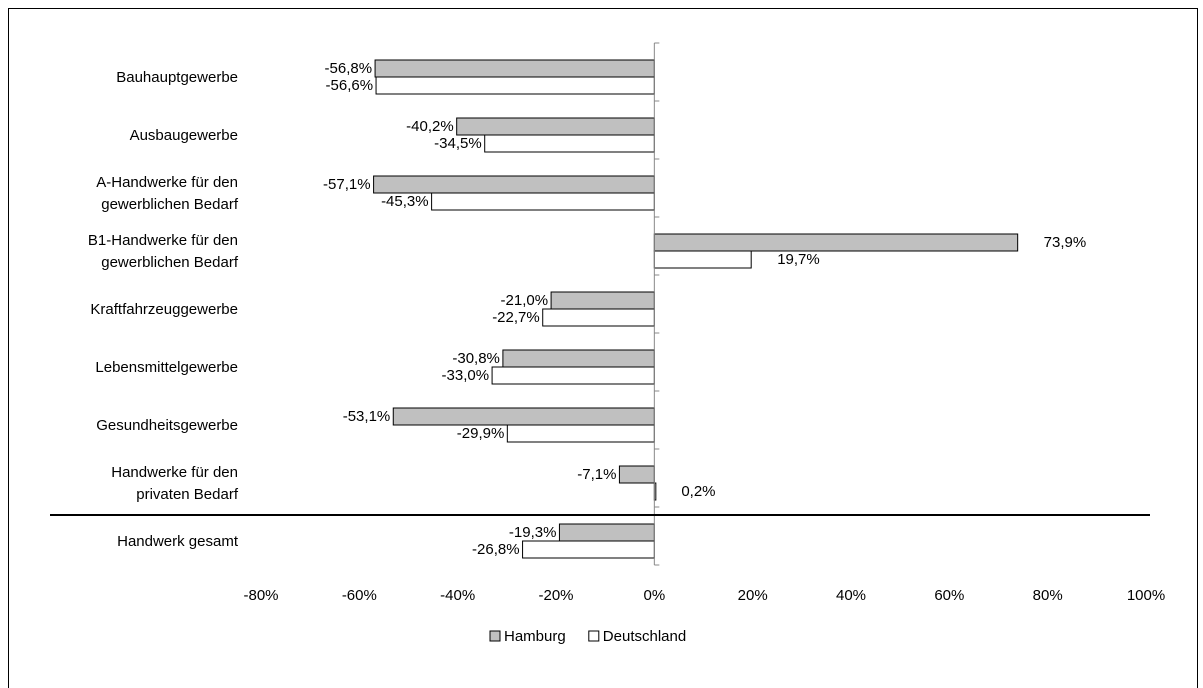 Image resolution: width=1203 pixels, height=688 pixels. What do you see at coordinates (636, 474) in the screenshot?
I see `bar-hamburg-handwerke-für-den-privaten-bedarf` at bounding box center [636, 474].